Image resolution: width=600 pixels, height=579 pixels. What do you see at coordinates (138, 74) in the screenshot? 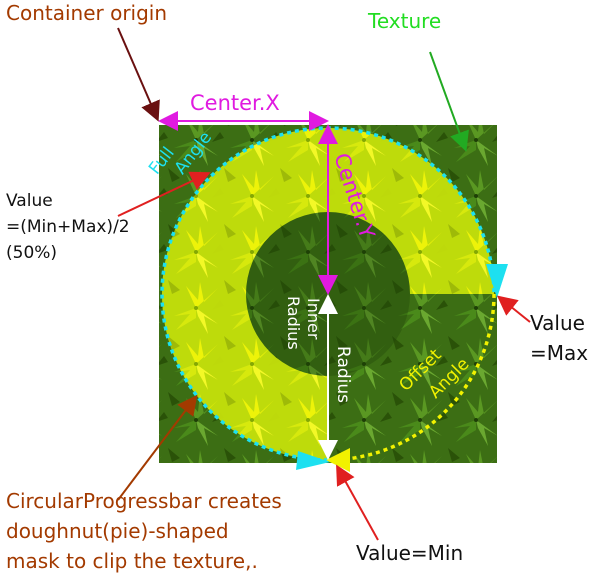
I see `container-origin-arrow` at bounding box center [138, 74].